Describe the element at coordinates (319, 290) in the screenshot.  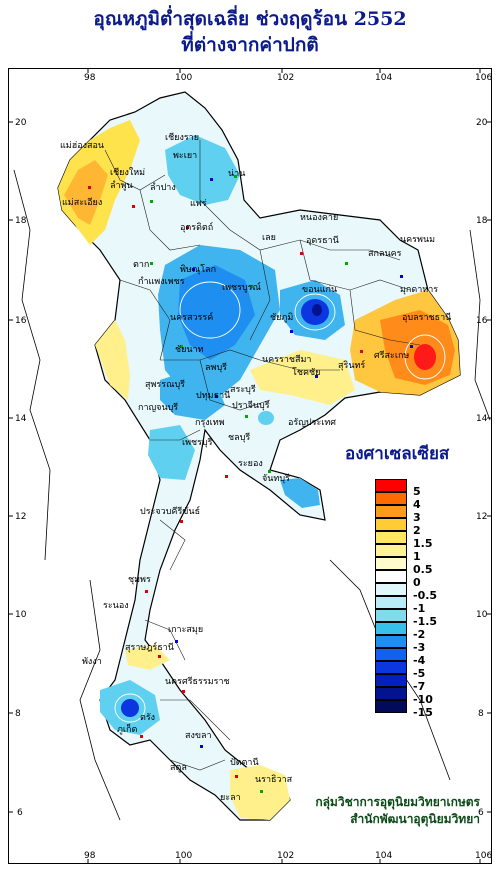
I see `place-khonkaen: ขอนแก่น` at that location.